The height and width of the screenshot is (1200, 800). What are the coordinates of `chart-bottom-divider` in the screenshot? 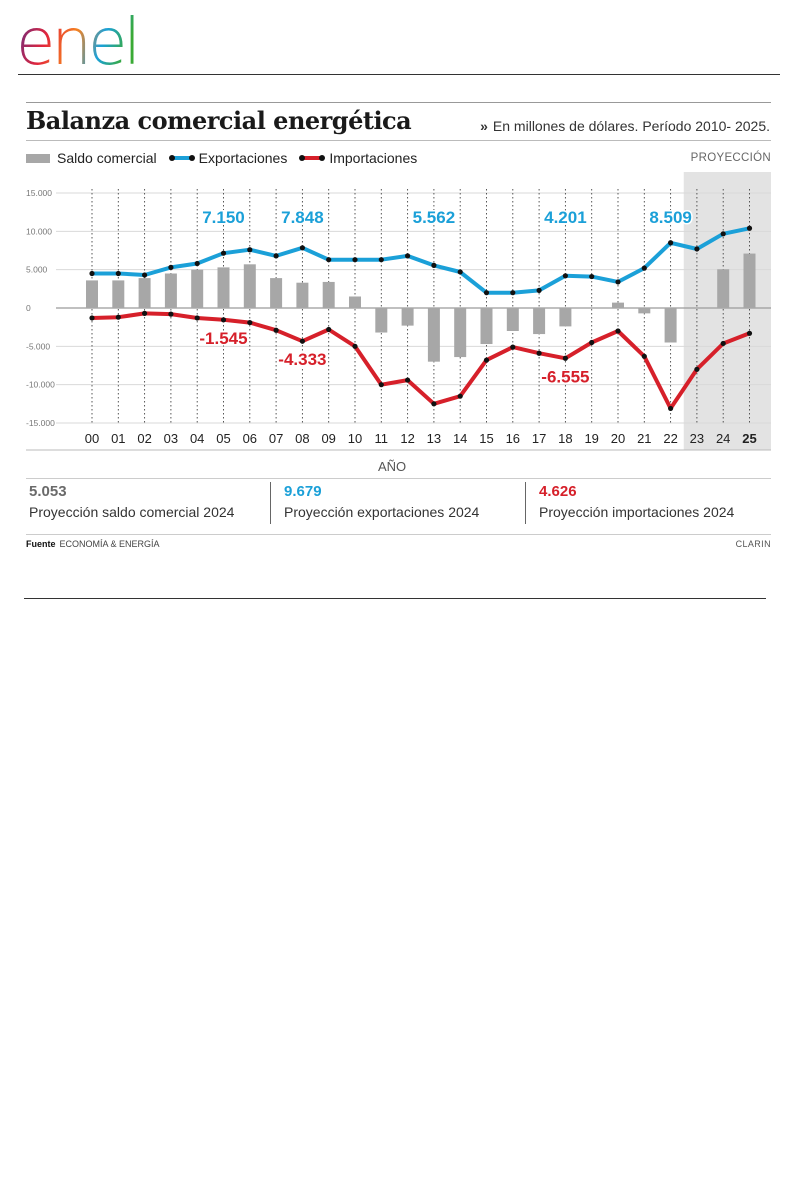 It's located at (398, 478).